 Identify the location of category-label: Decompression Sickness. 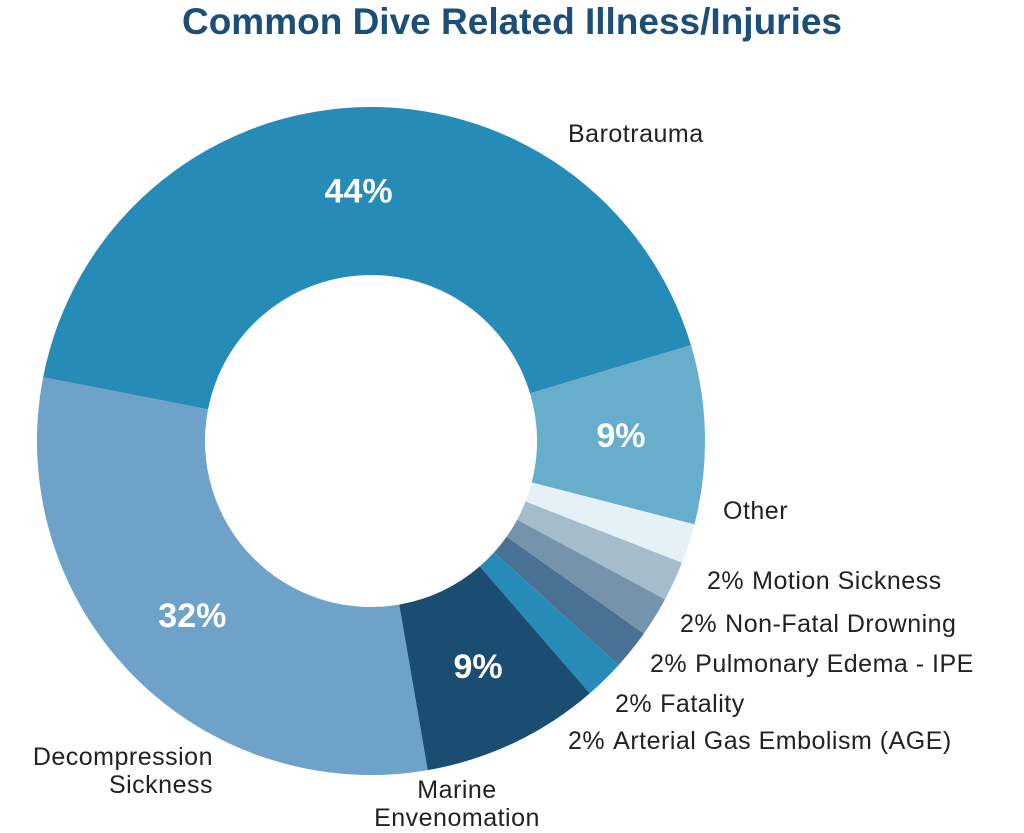
(122, 771).